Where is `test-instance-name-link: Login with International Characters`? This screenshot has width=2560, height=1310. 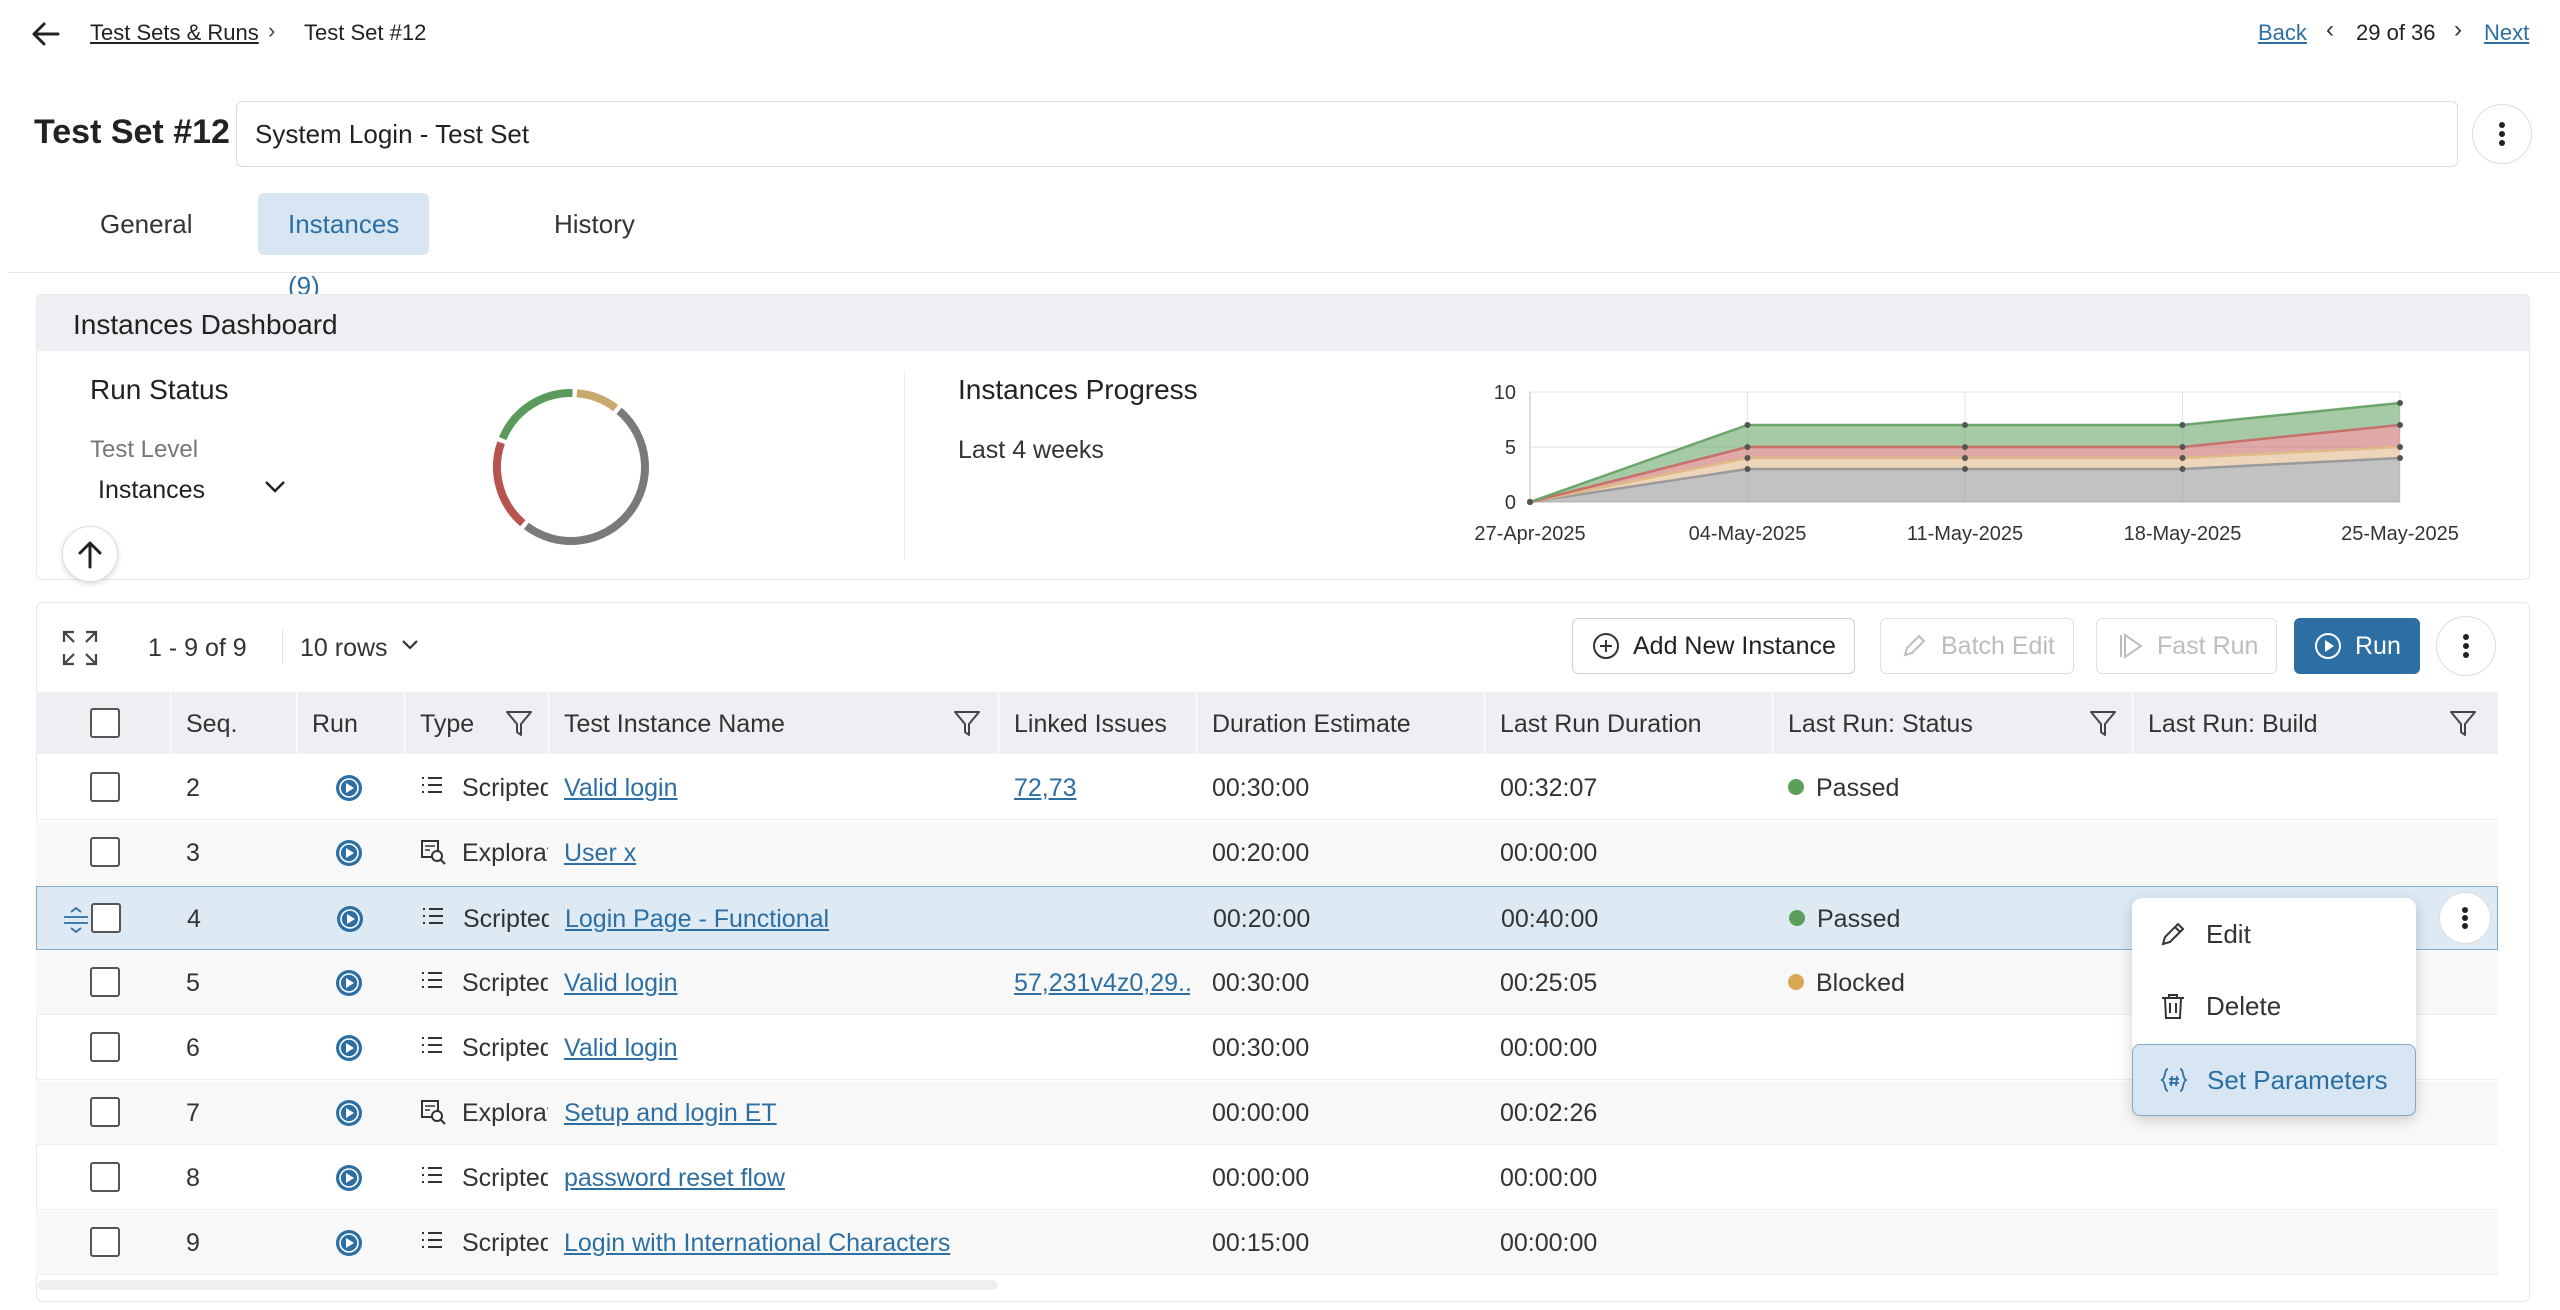
test-instance-name-link: Login with International Characters is located at coordinates (757, 1243).